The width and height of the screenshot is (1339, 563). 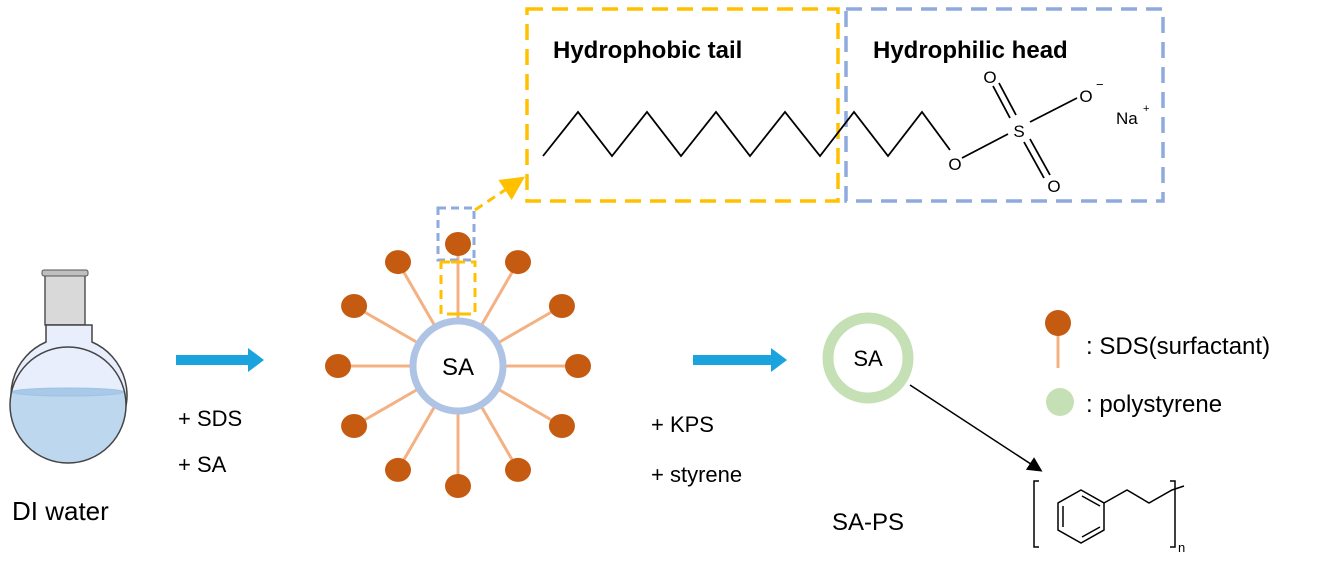 What do you see at coordinates (647, 50) in the screenshot?
I see `hydrophobic-tail-title: Hydrophobic tail` at bounding box center [647, 50].